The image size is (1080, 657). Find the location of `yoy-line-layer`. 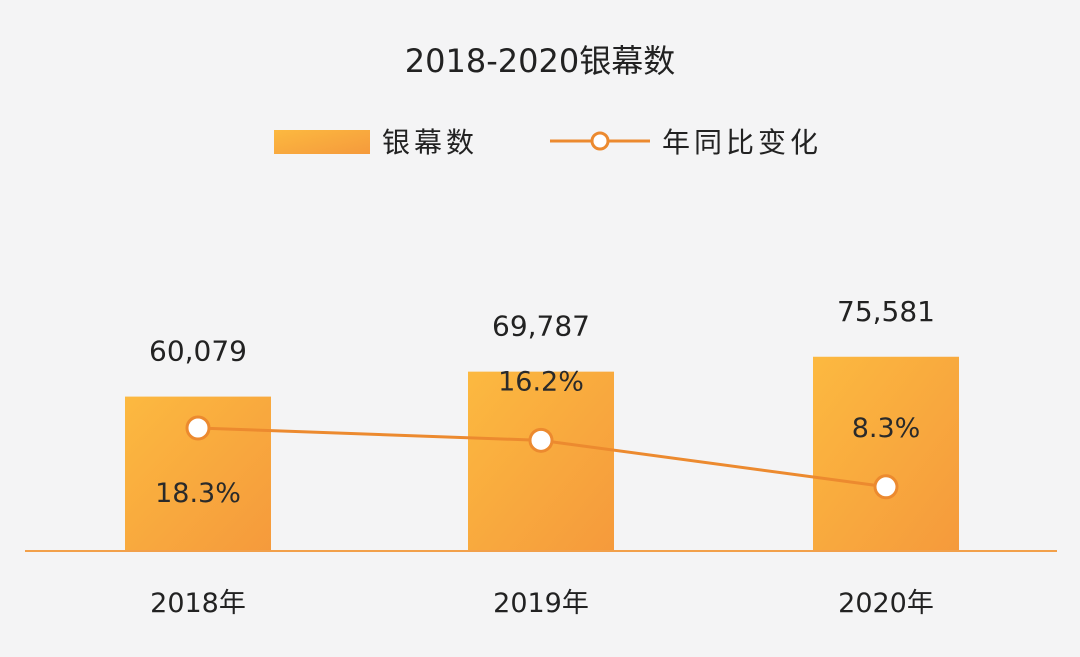

yoy-line-layer is located at coordinates (542, 457).